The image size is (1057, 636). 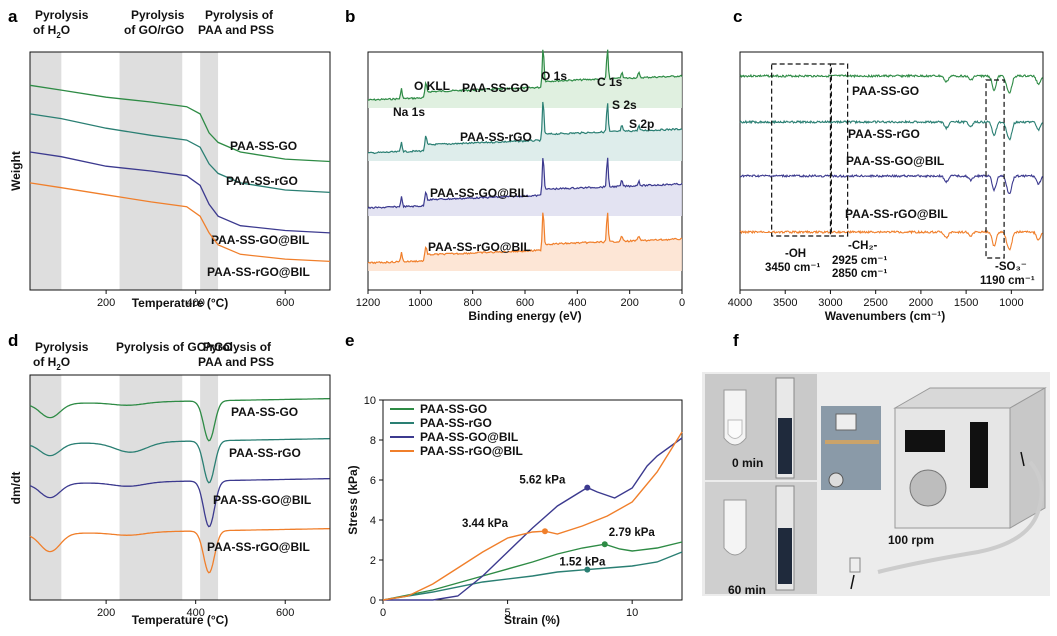 What do you see at coordinates (13, 340) in the screenshot?
I see `panel-label-d: d` at bounding box center [13, 340].